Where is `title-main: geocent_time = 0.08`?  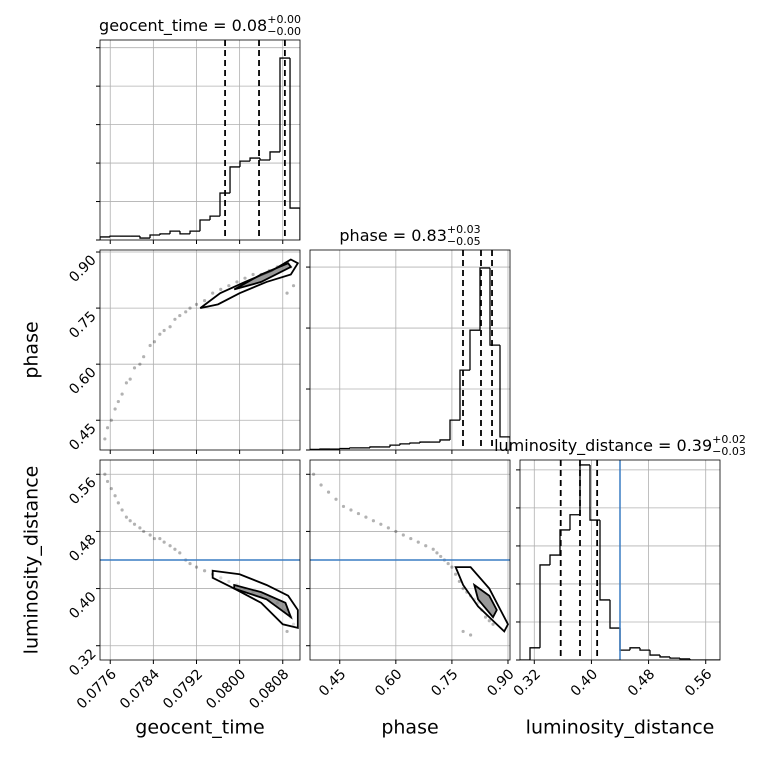 title-main: geocent_time = 0.08 is located at coordinates (183, 26).